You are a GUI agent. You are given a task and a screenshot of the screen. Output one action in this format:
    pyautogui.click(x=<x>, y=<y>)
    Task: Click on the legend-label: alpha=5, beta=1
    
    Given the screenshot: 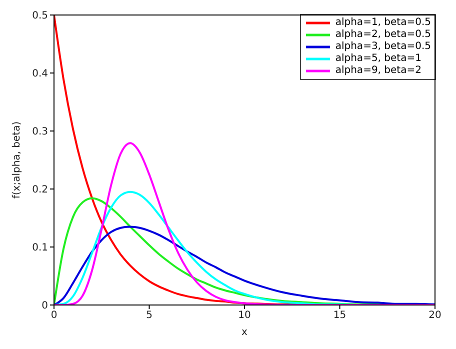 What is the action you would take?
    pyautogui.click(x=378, y=59)
    